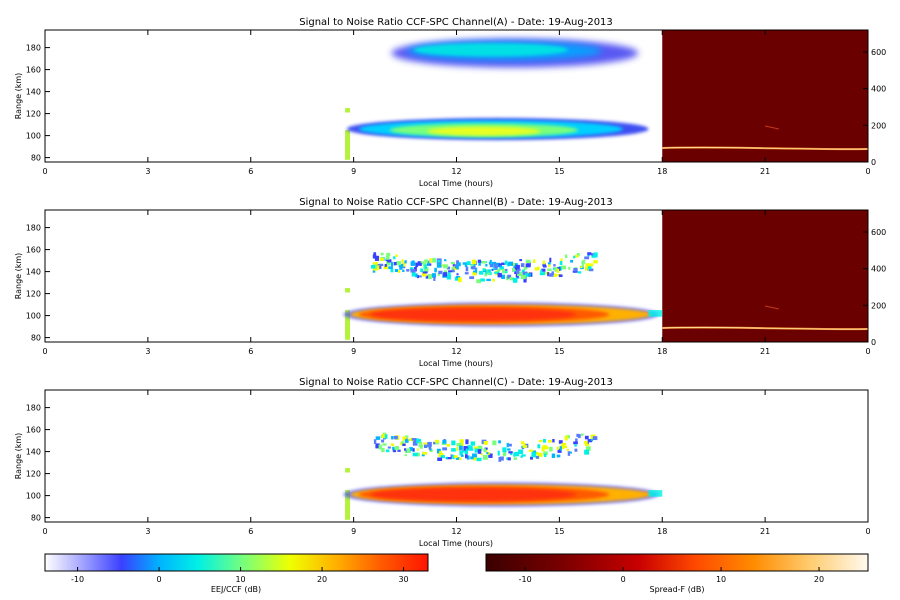  I want to click on colorbar-tick-label: 0, so click(623, 579).